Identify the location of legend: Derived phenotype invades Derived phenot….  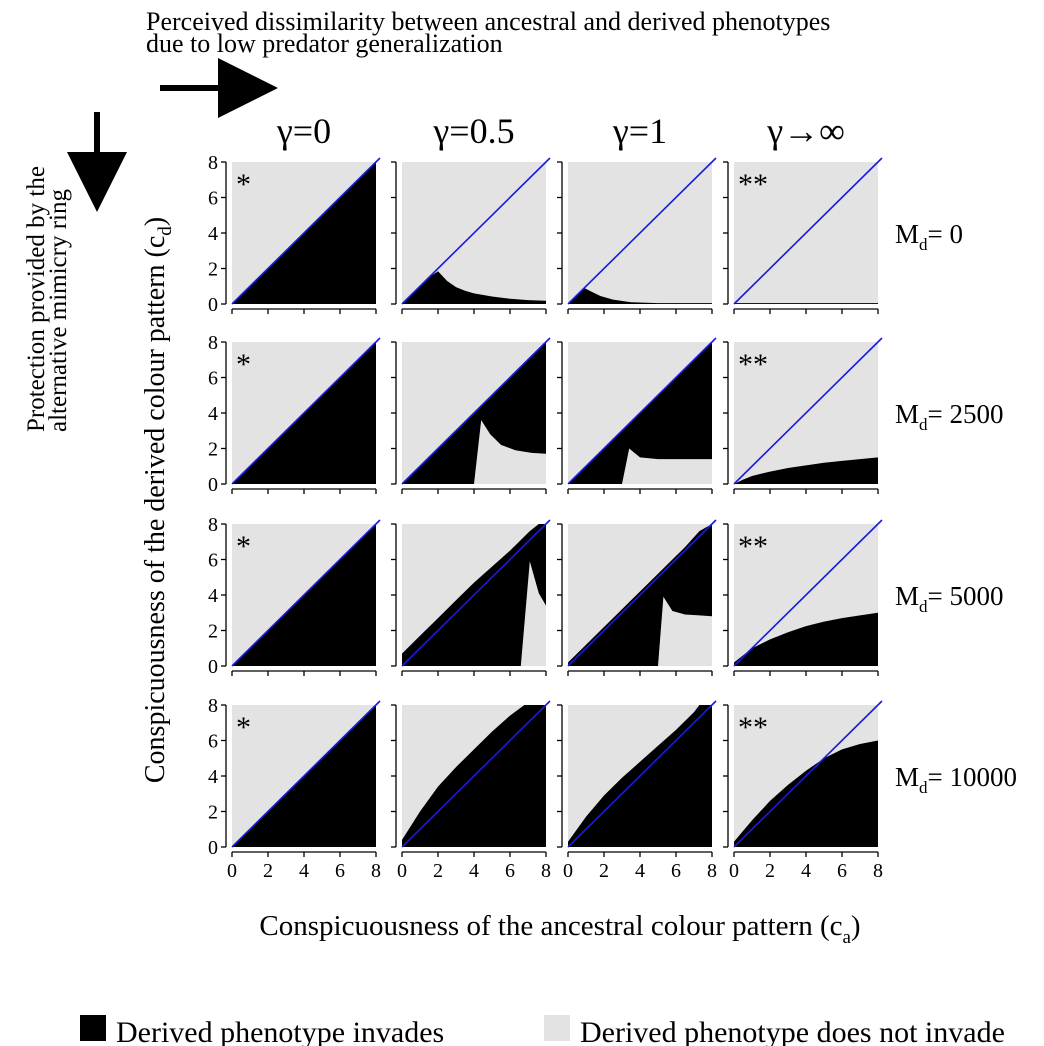
(542, 1030).